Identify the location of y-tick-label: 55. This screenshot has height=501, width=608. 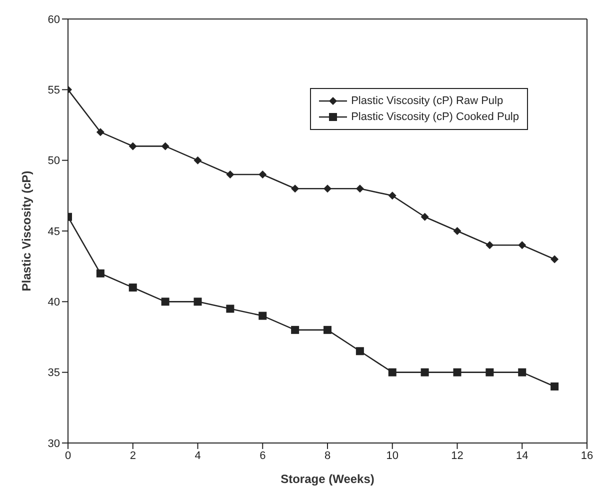
(54, 90).